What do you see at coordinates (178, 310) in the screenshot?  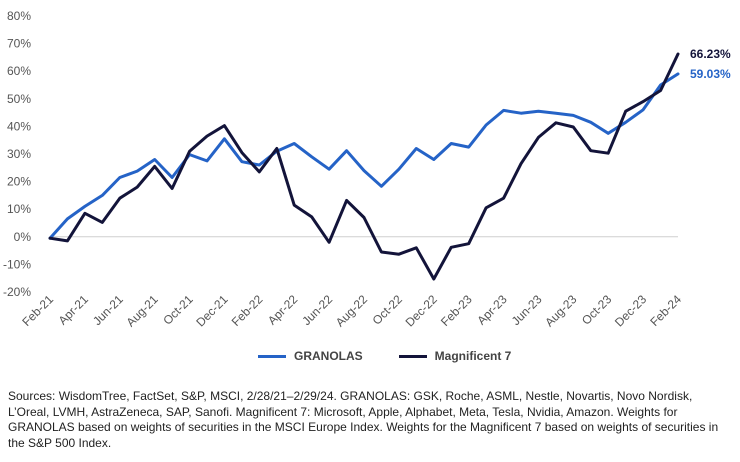 I see `x-tick-label: Oct-21` at bounding box center [178, 310].